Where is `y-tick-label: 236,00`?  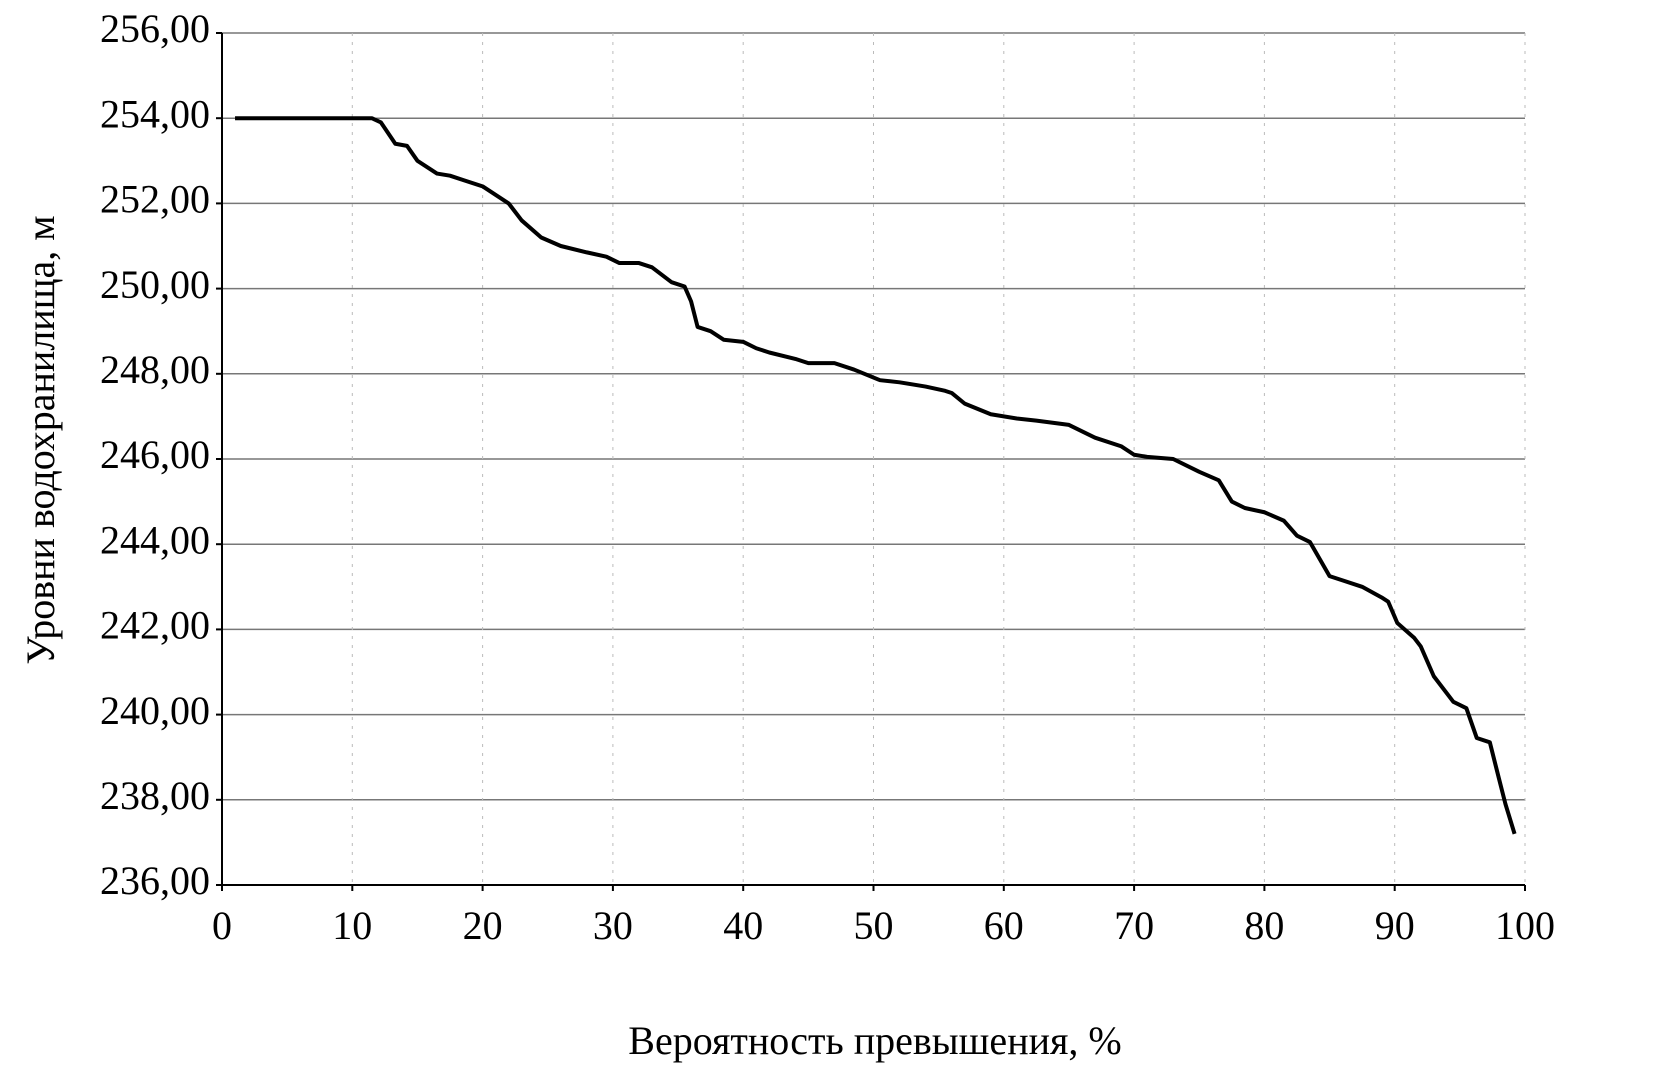
y-tick-label: 236,00 is located at coordinates (155, 880).